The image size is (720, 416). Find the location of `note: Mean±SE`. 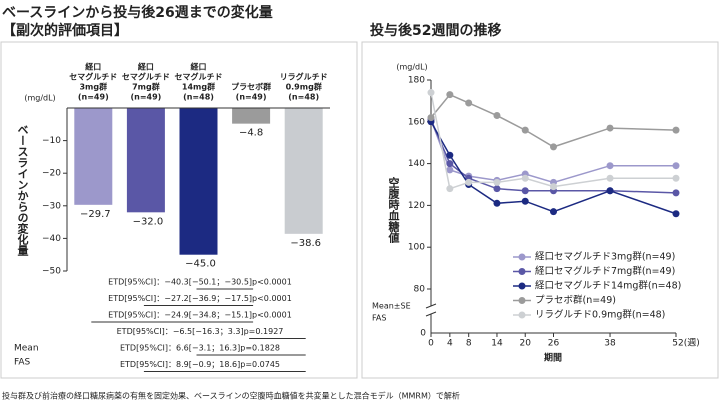

note: Mean±SE is located at coordinates (391, 306).